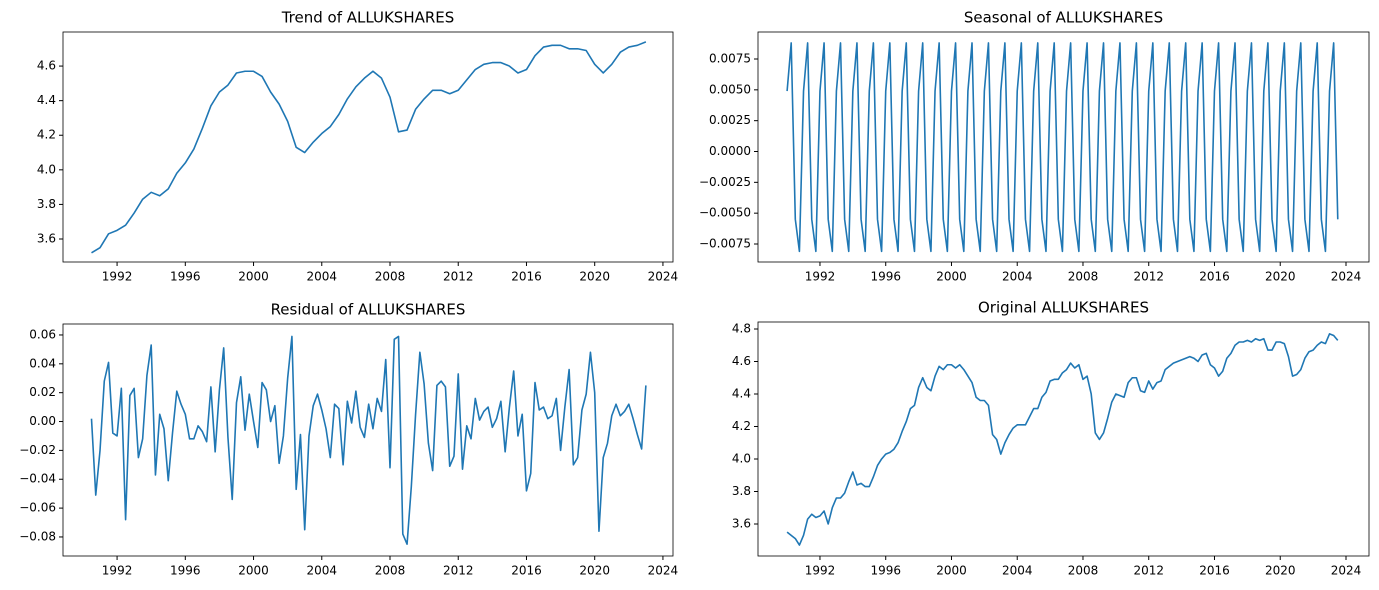 The width and height of the screenshot is (1379, 590). Describe the element at coordinates (1063, 18) in the screenshot. I see `chart-title: Seasonal of ALLUKSHARES` at that location.